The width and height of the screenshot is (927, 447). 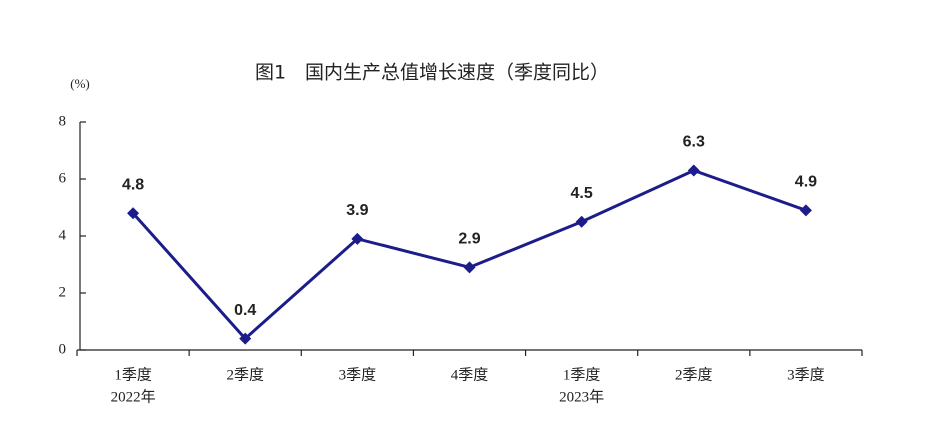 What do you see at coordinates (694, 142) in the screenshot?
I see `value-label: 6.3` at bounding box center [694, 142].